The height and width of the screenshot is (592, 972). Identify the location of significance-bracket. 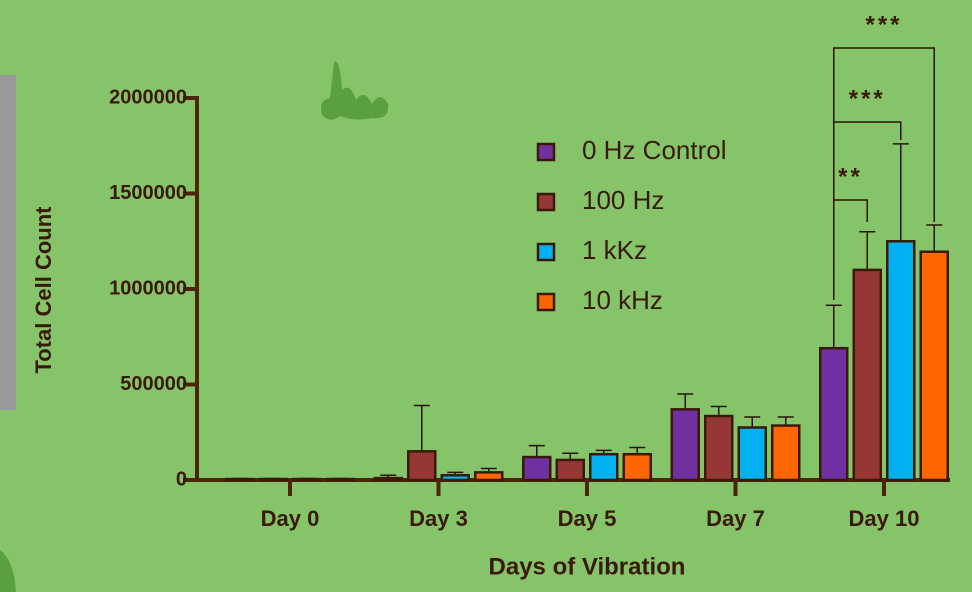
(884, 173).